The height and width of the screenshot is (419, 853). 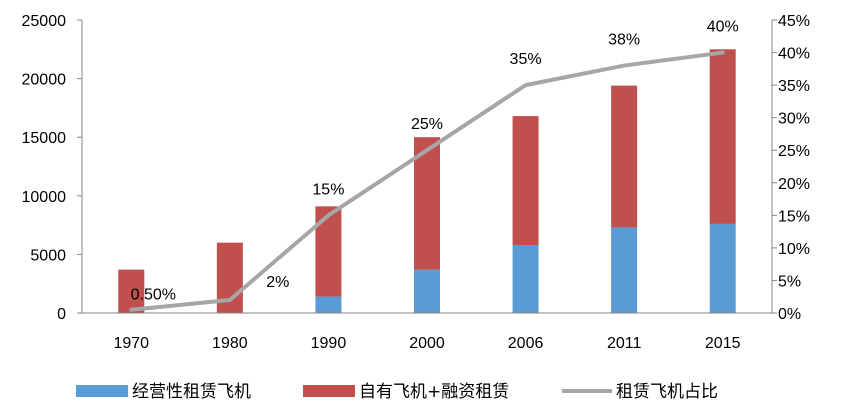 I want to click on right-tick-label: 15%, so click(x=794, y=216).